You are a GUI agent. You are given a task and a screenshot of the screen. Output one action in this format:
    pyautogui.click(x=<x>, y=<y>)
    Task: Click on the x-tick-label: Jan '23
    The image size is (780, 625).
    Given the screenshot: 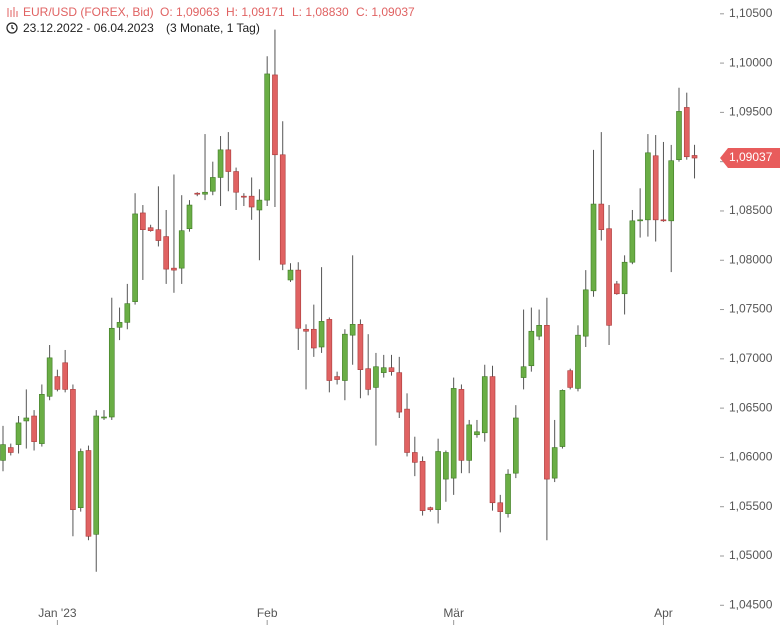 What is the action you would take?
    pyautogui.click(x=57, y=613)
    